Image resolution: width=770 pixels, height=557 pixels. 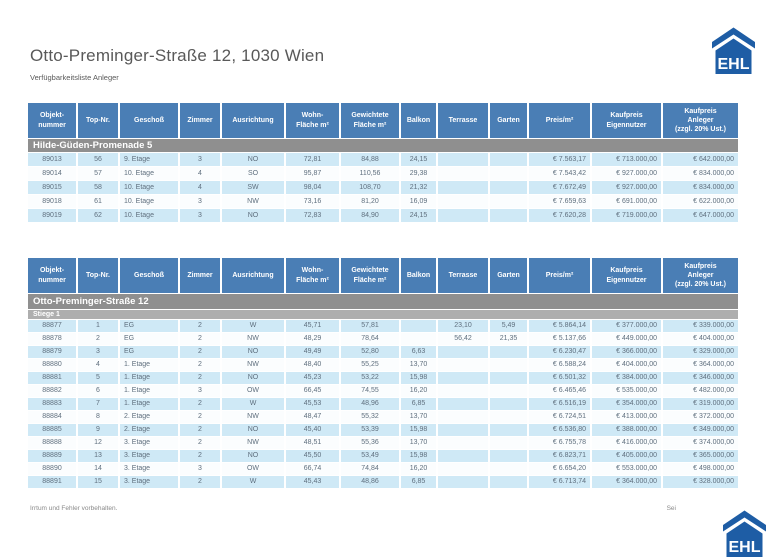 I want to click on cell: 88885, so click(x=52, y=430).